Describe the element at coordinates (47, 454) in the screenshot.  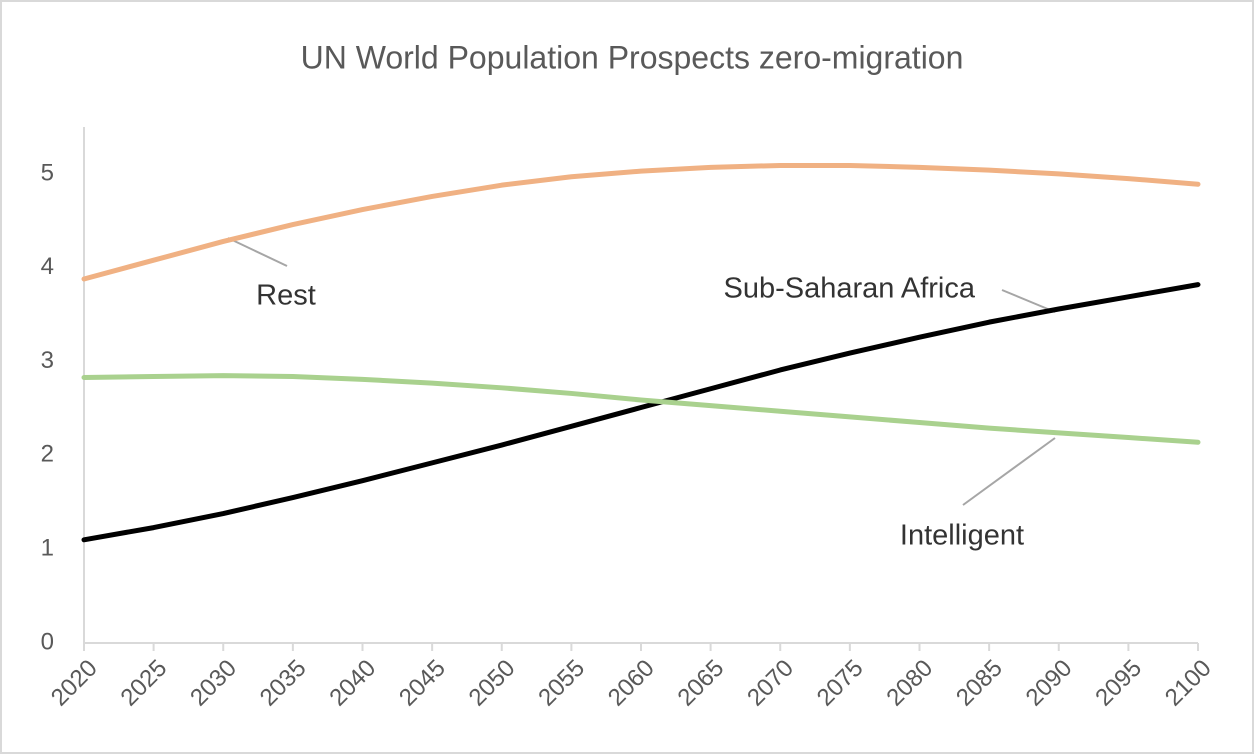
I see `y-tick-label: 2` at that location.